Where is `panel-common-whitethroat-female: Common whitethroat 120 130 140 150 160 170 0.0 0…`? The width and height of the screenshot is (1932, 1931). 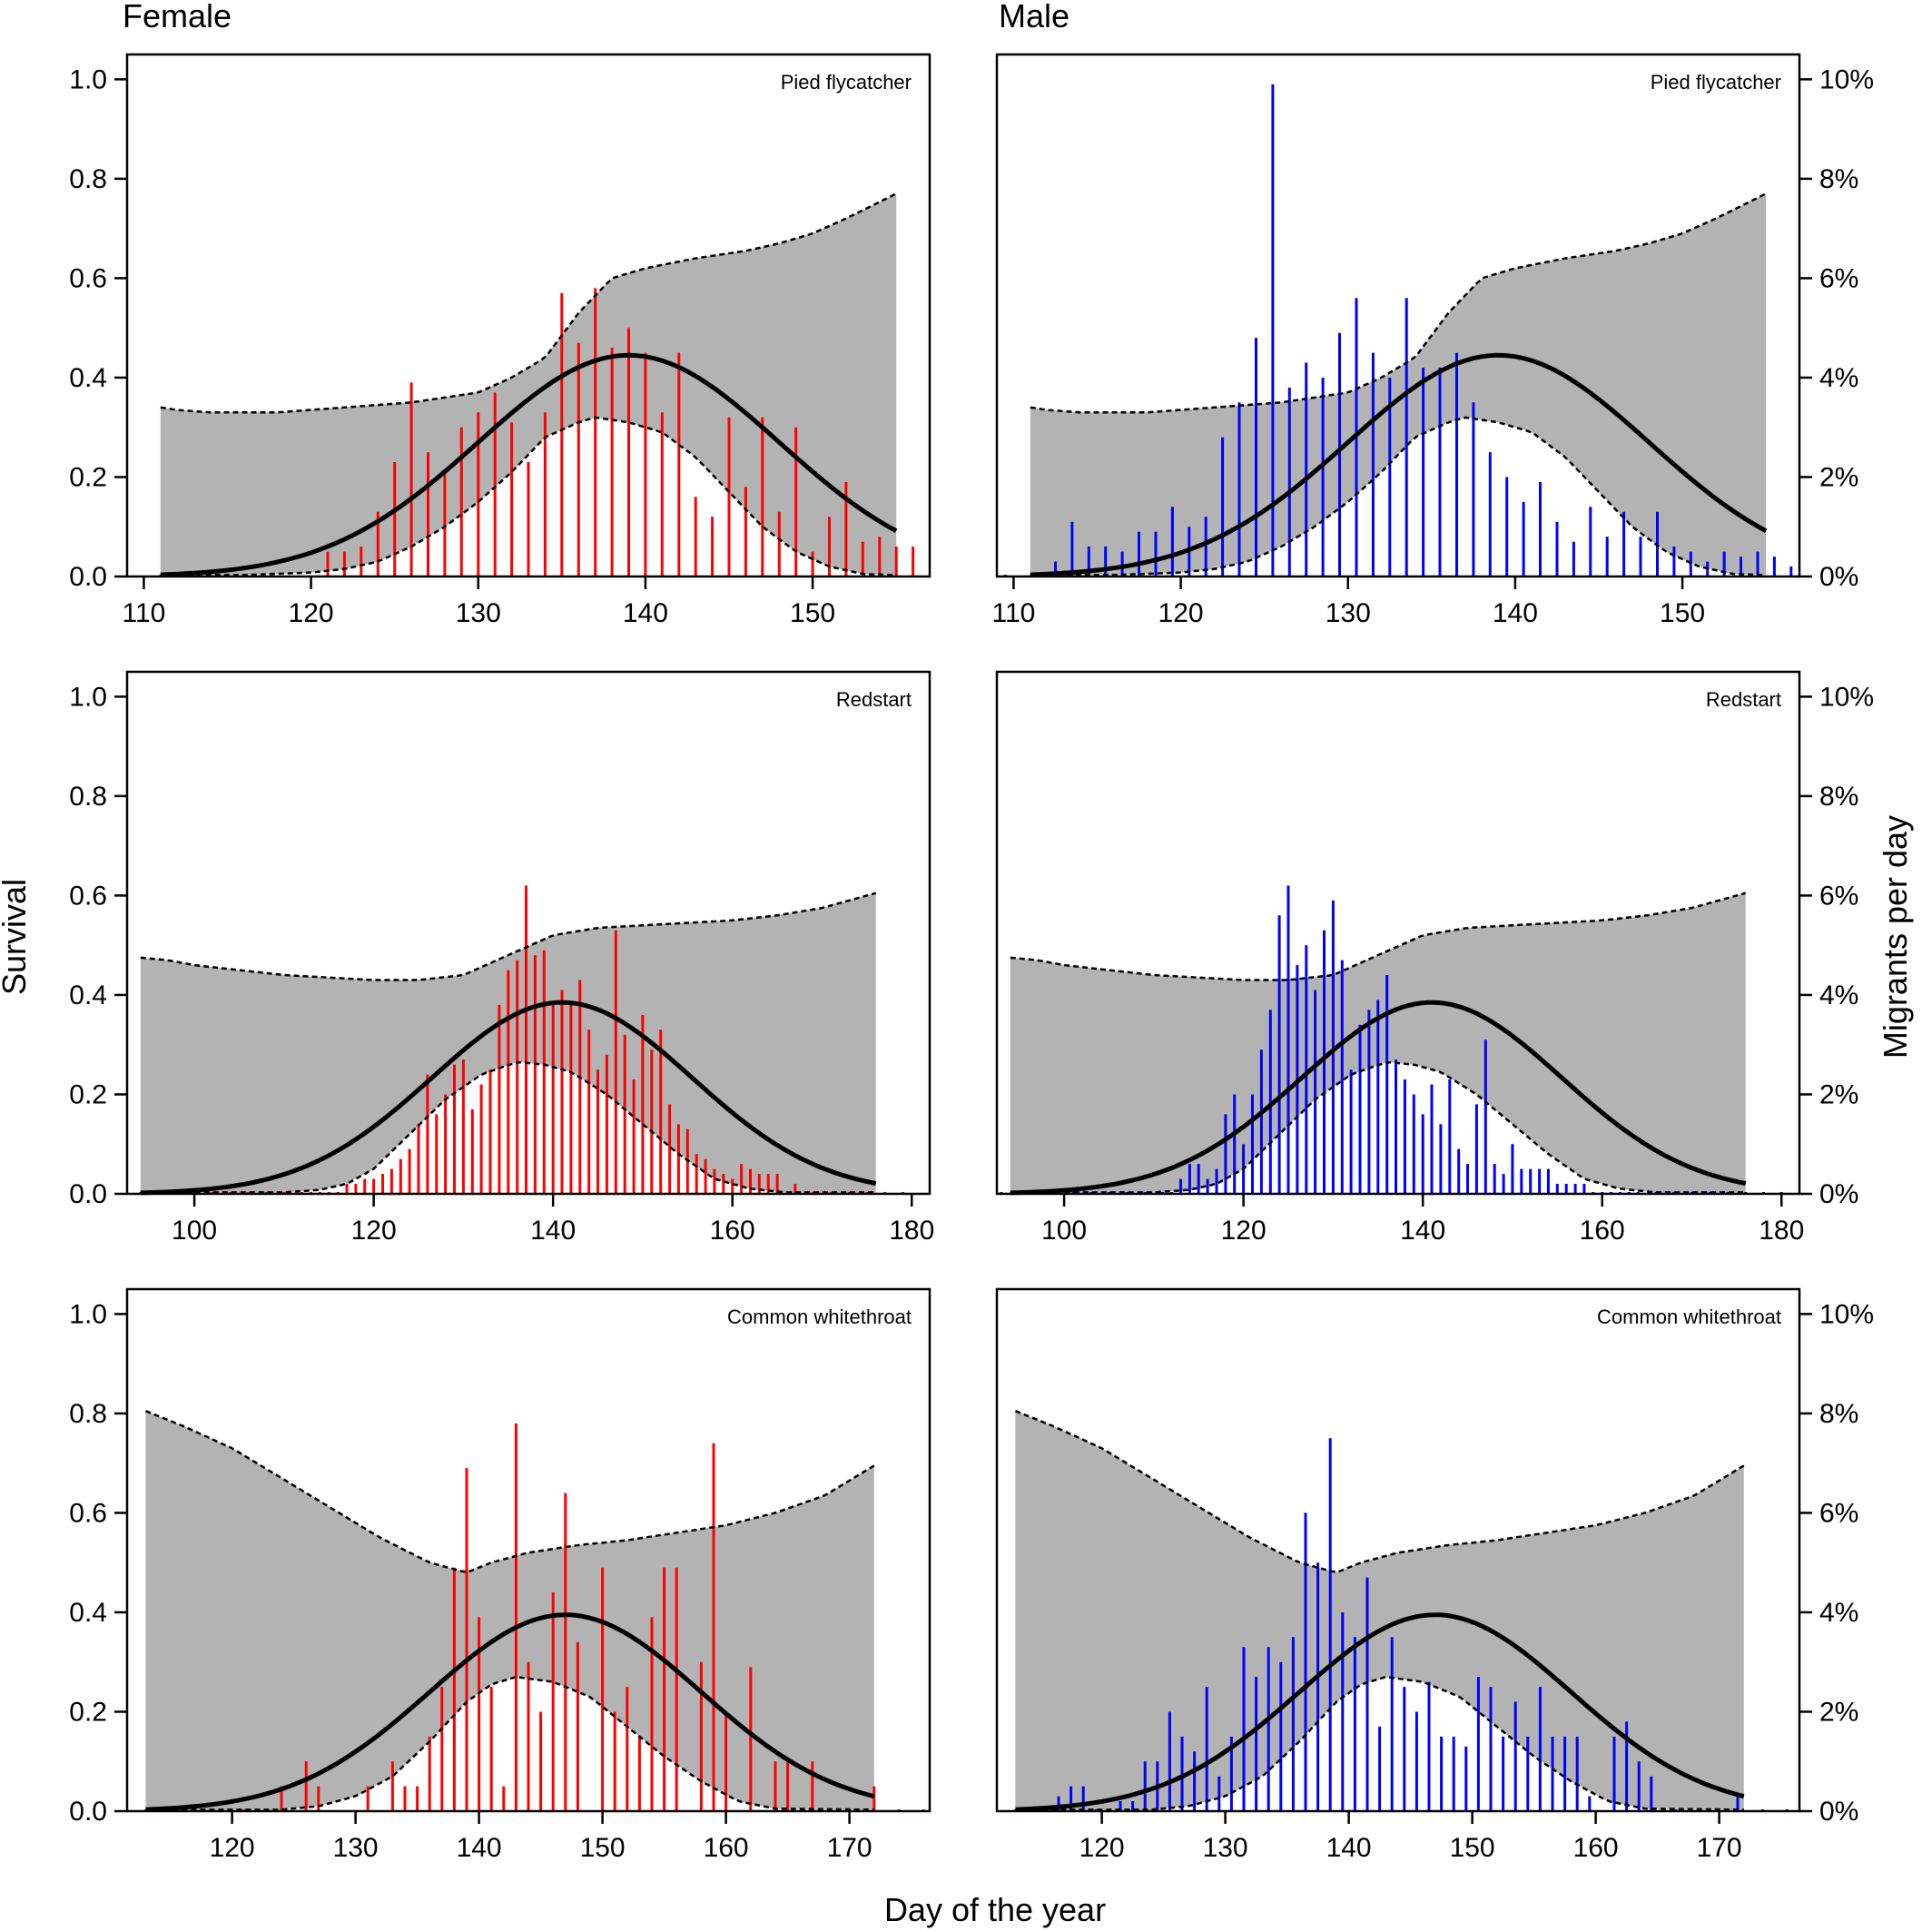
panel-common-whitethroat-female: Common whitethroat 120 130 140 150 160 170 0.0 0… is located at coordinates (501, 1575).